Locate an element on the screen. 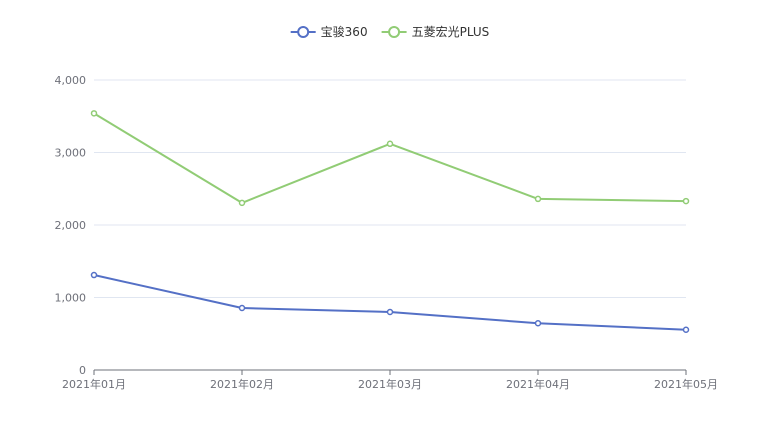  y-tick-label: 2,000 is located at coordinates (71, 225).